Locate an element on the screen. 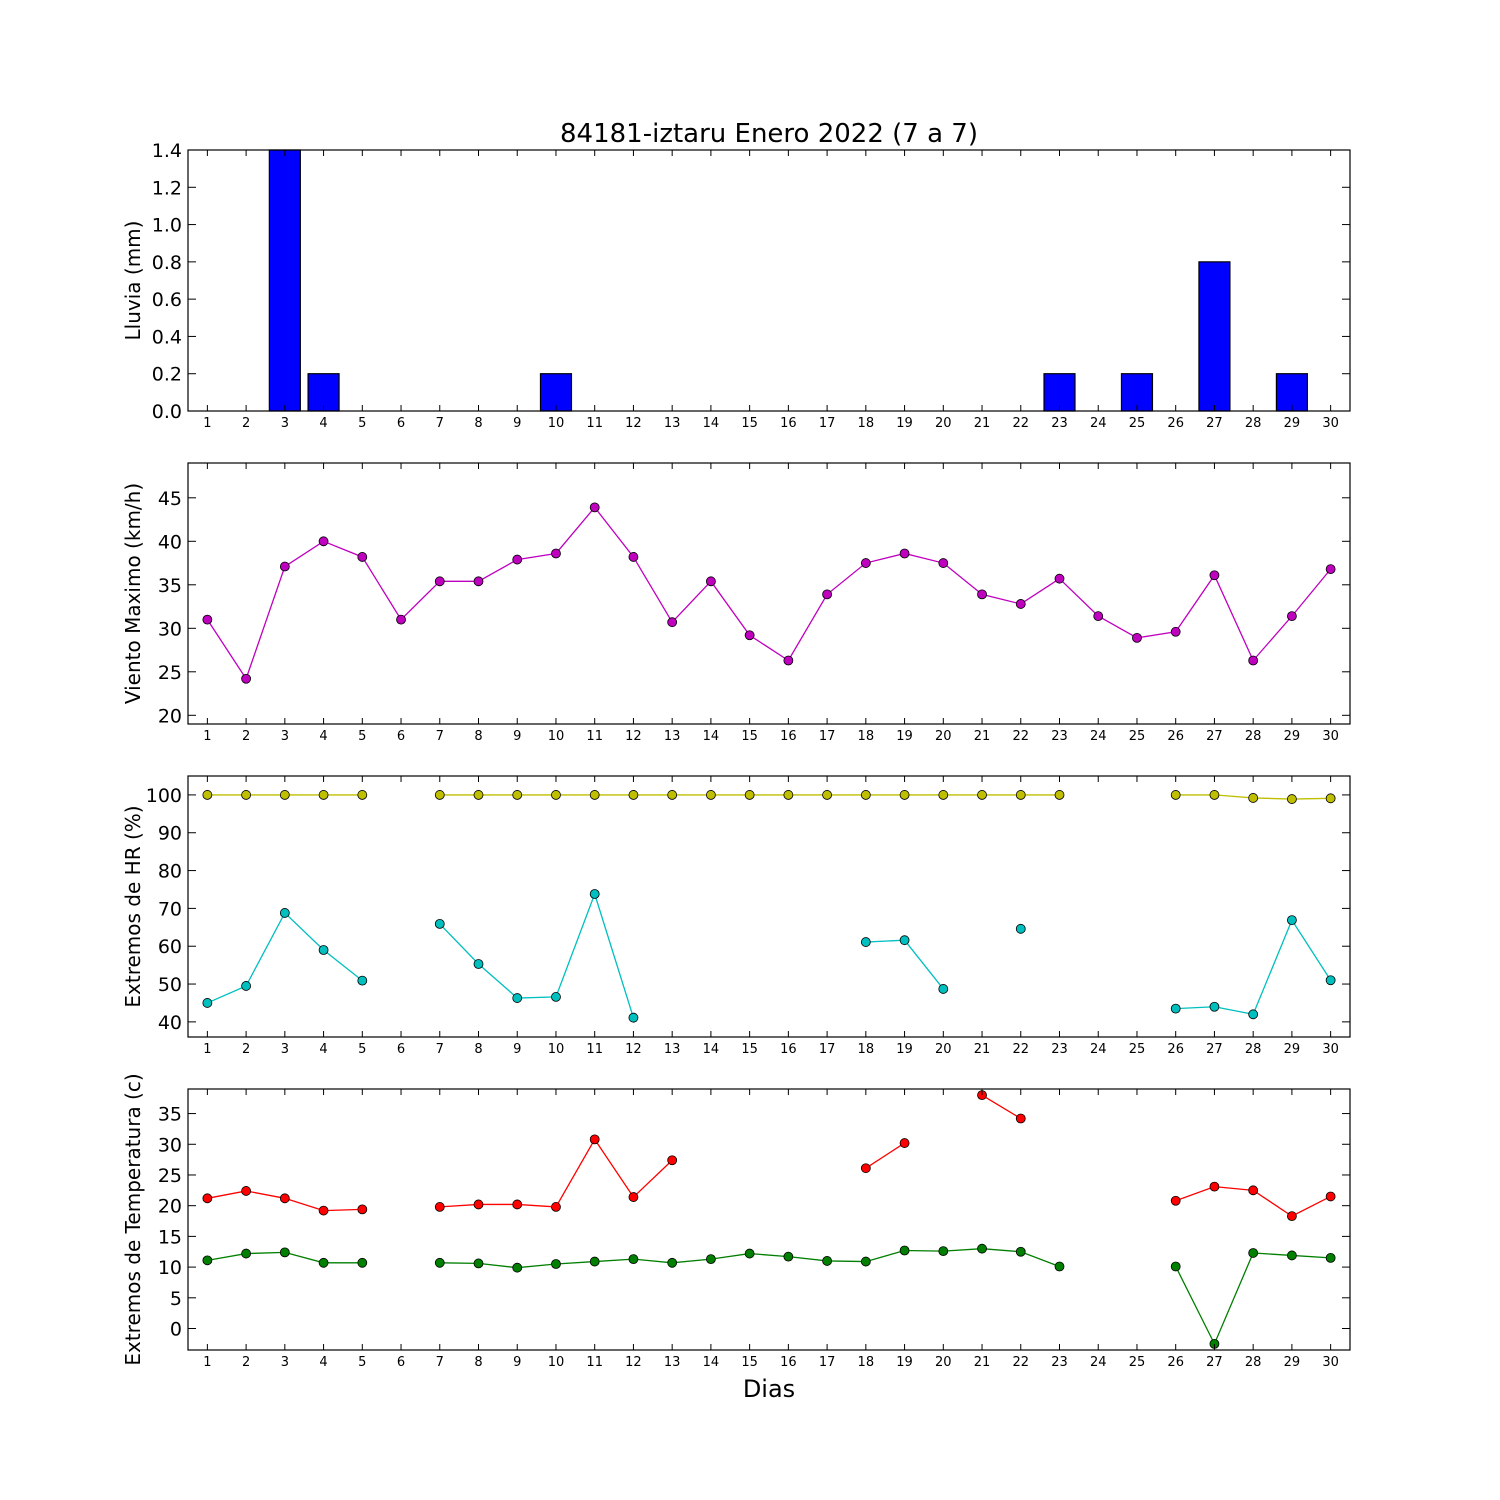  y-tick-label: 30 is located at coordinates (170, 629).